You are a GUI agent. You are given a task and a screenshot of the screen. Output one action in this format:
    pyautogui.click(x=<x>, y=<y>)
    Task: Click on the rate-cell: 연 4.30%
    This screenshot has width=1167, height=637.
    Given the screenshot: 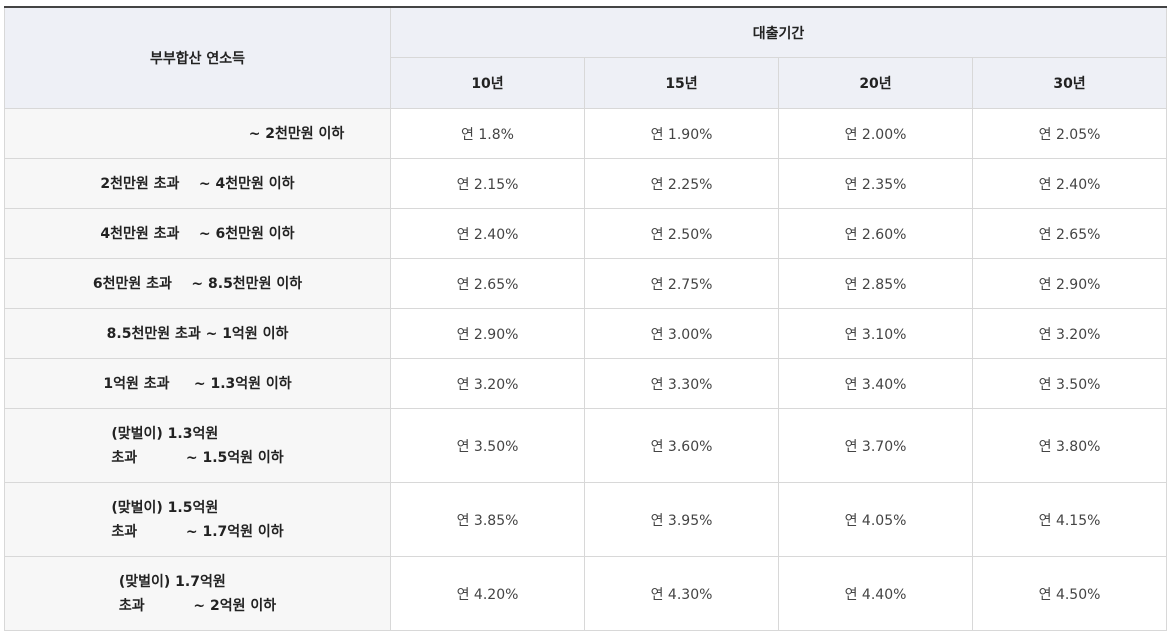 What is the action you would take?
    pyautogui.click(x=681, y=593)
    